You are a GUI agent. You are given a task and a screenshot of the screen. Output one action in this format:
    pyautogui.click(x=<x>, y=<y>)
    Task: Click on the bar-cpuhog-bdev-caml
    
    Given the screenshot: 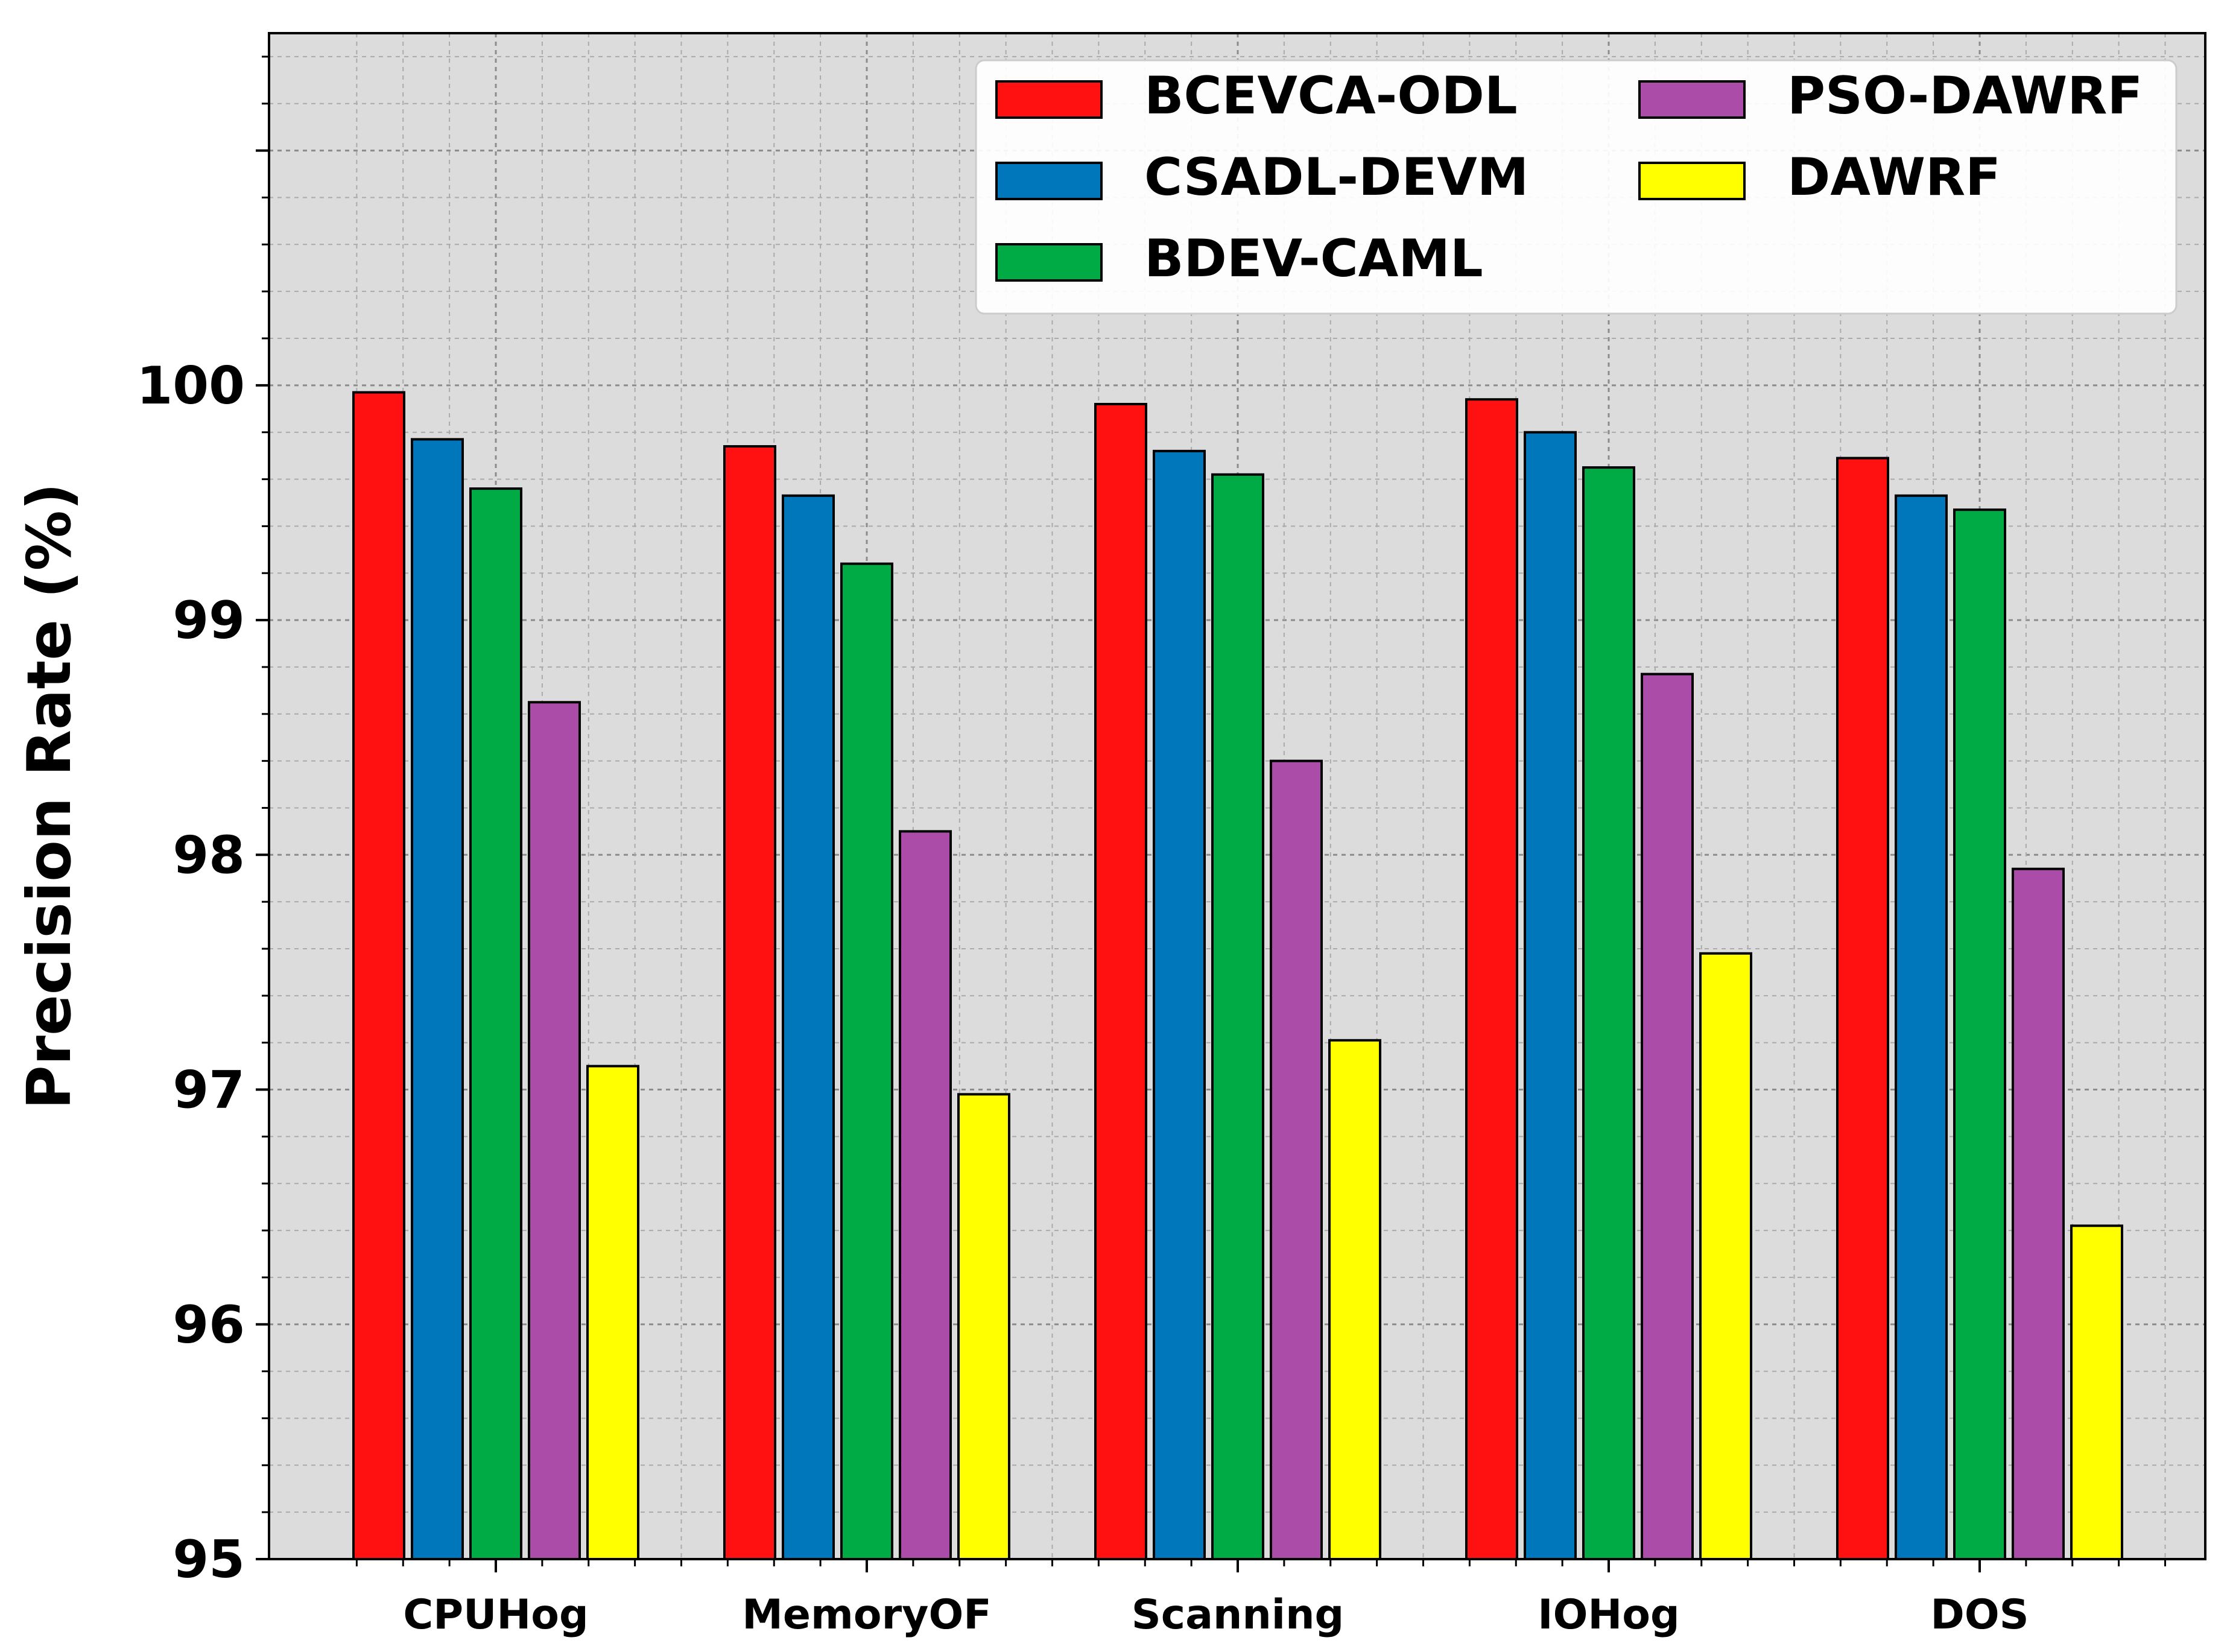 What is the action you would take?
    pyautogui.click(x=496, y=1023)
    